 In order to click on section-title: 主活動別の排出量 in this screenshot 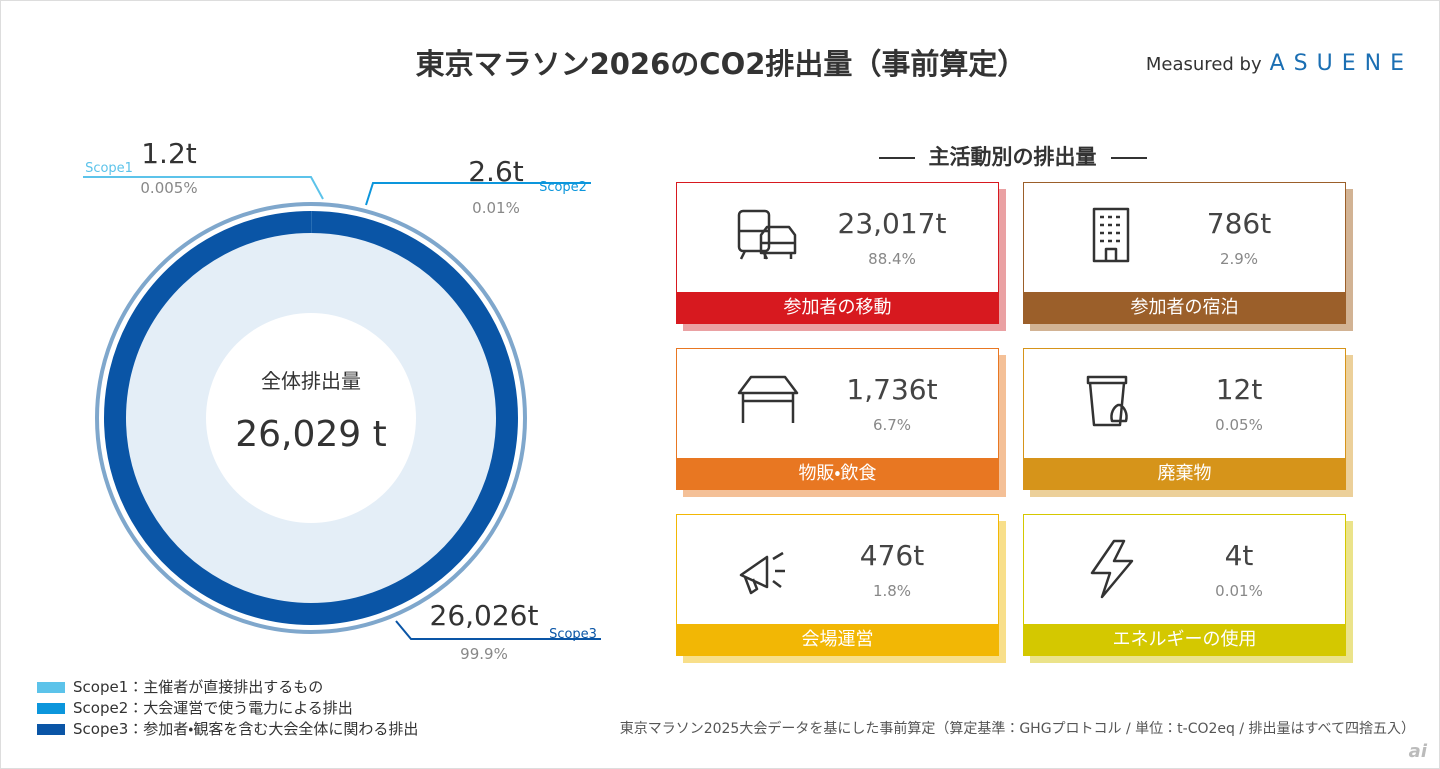, I will do `click(1012, 156)`.